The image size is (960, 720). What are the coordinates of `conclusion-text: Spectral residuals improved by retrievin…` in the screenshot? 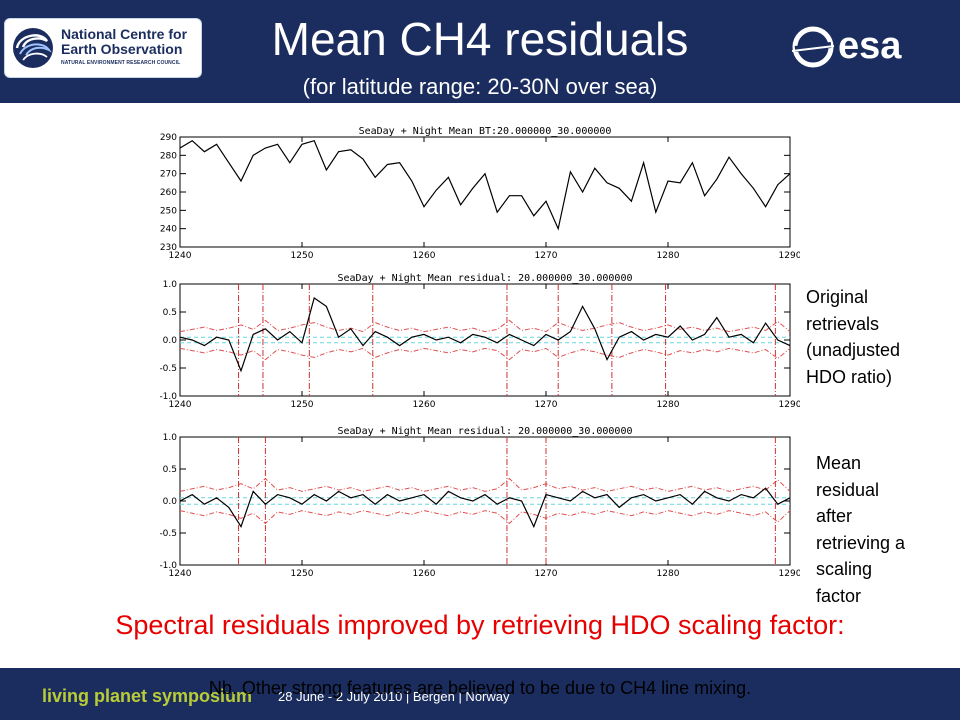 It's located at (480, 625).